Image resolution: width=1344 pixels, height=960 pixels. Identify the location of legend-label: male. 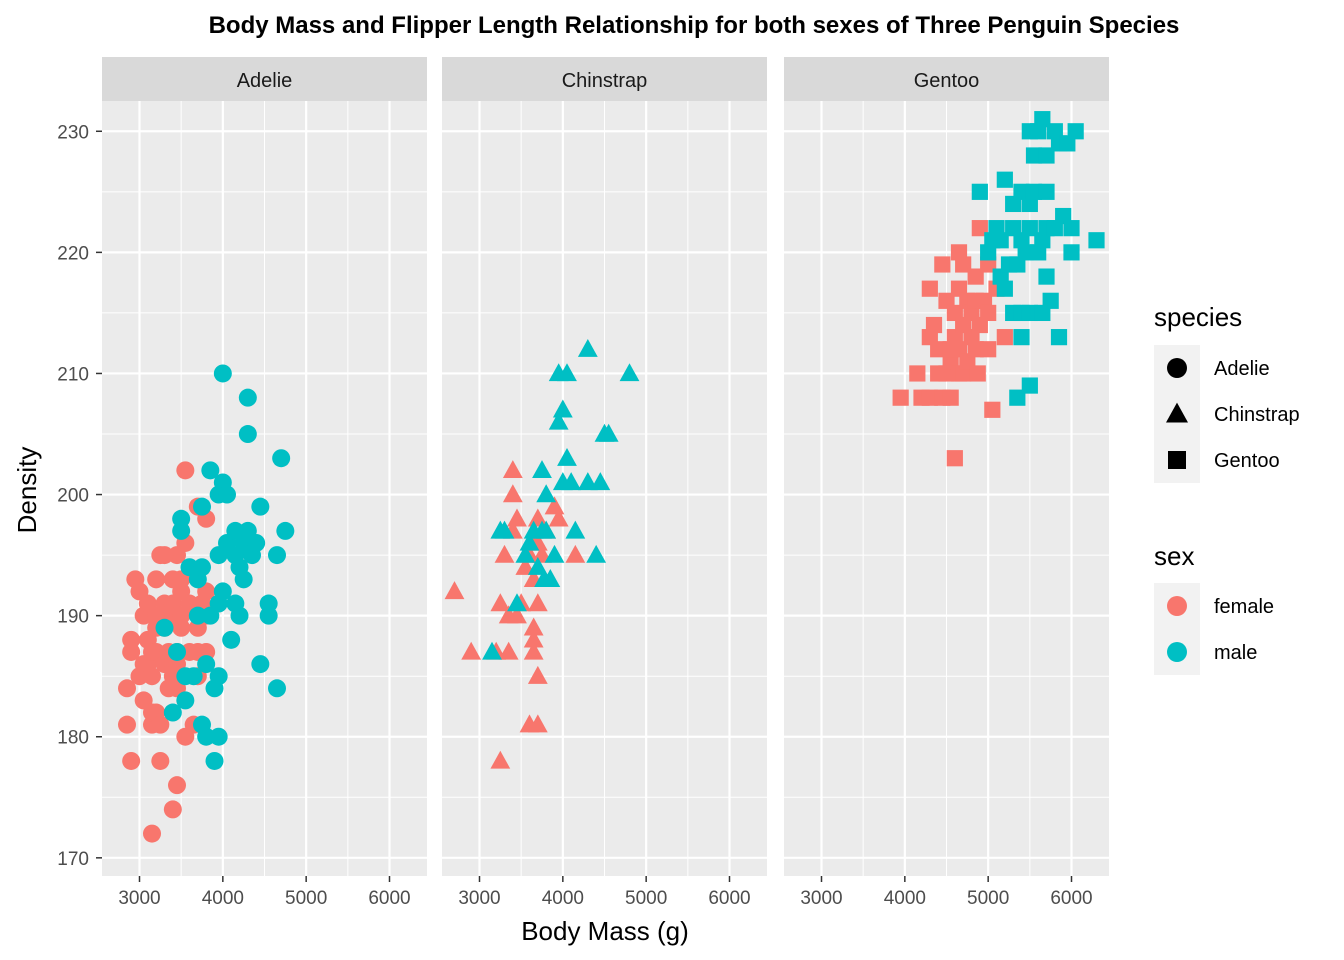
(1235, 653).